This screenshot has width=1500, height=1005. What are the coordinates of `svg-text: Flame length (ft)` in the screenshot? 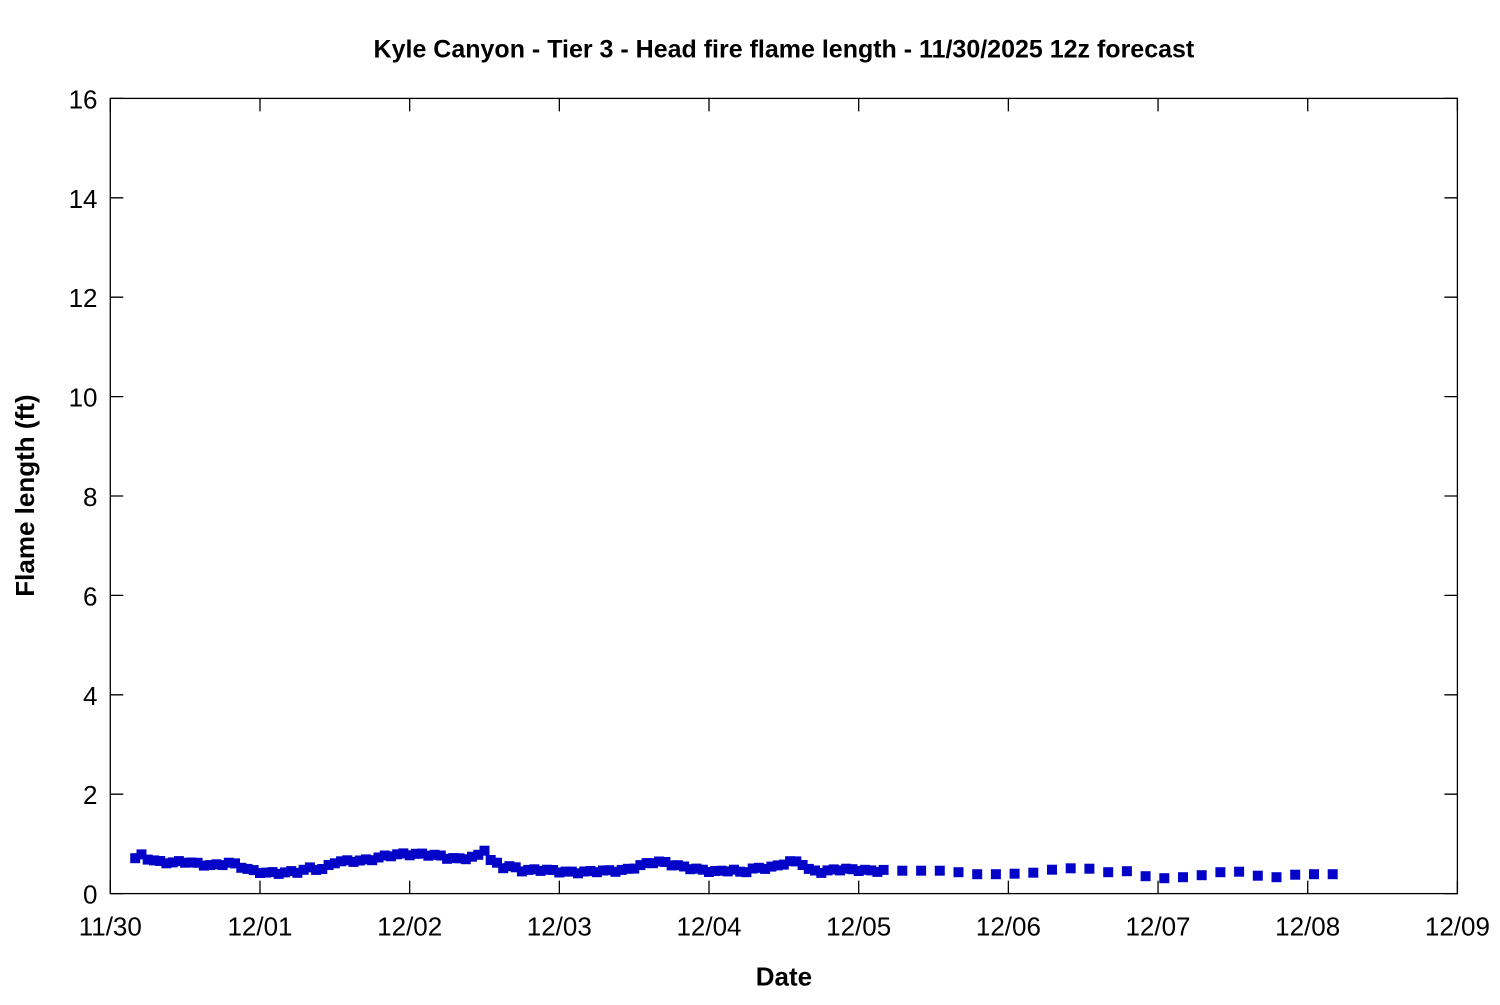 It's located at (25, 495).